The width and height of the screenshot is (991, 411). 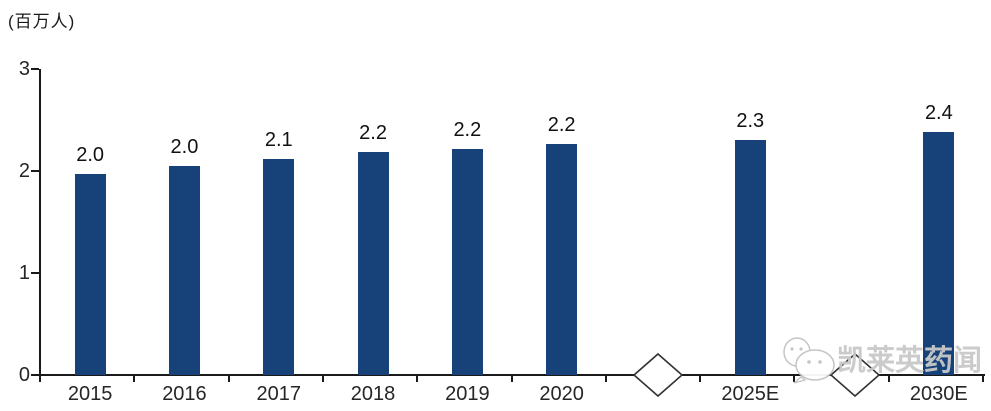 What do you see at coordinates (184, 147) in the screenshot?
I see `bar-value-label-2016: 2.0` at bounding box center [184, 147].